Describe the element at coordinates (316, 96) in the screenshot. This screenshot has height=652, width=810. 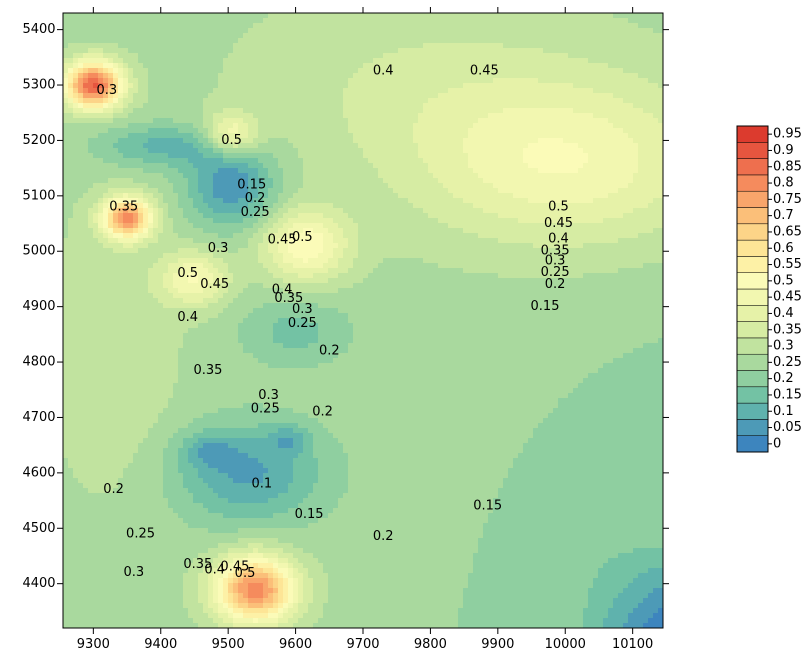
I see `field-cell-1970` at that location.